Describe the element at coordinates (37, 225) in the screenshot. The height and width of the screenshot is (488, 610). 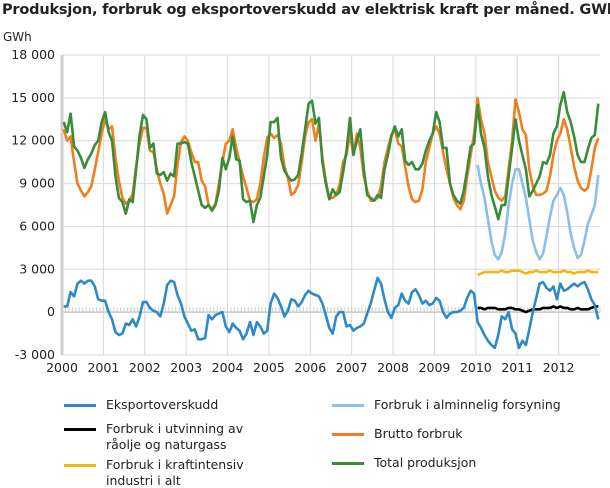
I see `y-tick-label: 6 000` at that location.